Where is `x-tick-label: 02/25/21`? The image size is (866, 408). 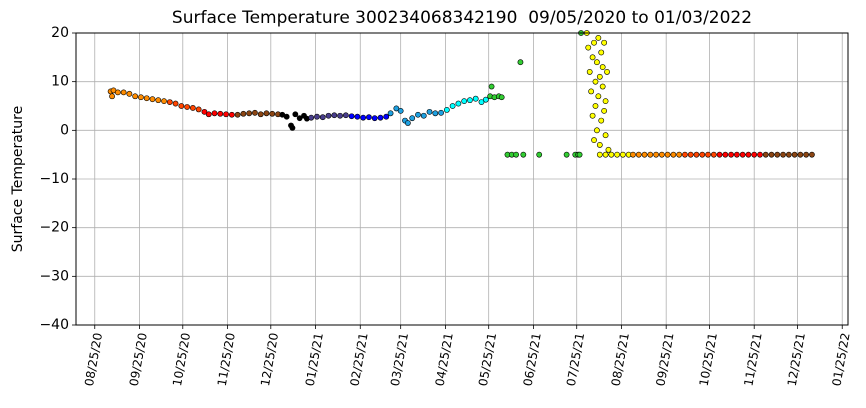
x-tick-label: 02/25/21 is located at coordinates (359, 360).